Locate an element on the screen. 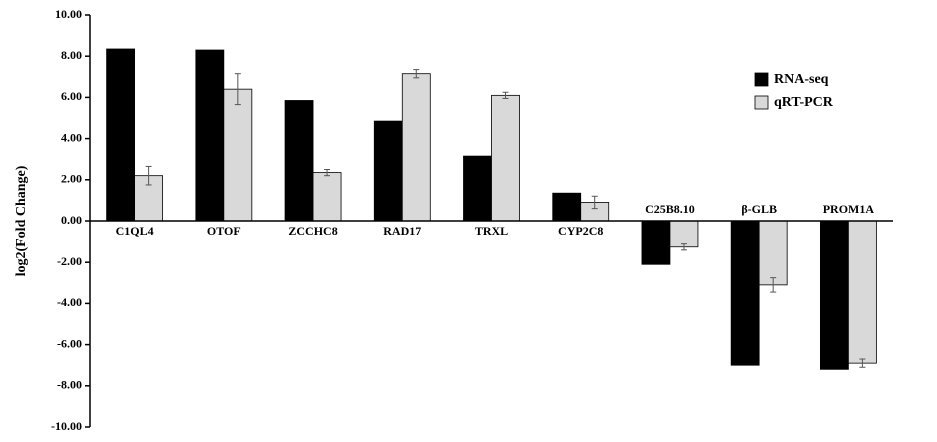 The height and width of the screenshot is (442, 937). x-tick-label: ZCCHC8 is located at coordinates (312, 231).